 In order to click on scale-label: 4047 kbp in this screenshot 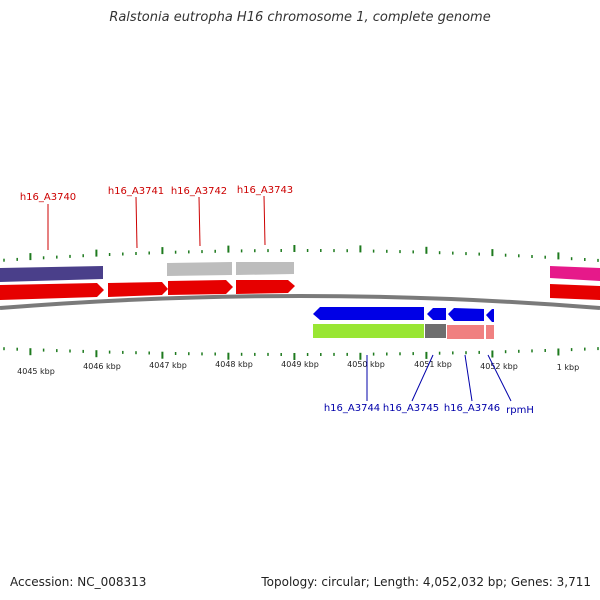, I will do `click(168, 365)`.